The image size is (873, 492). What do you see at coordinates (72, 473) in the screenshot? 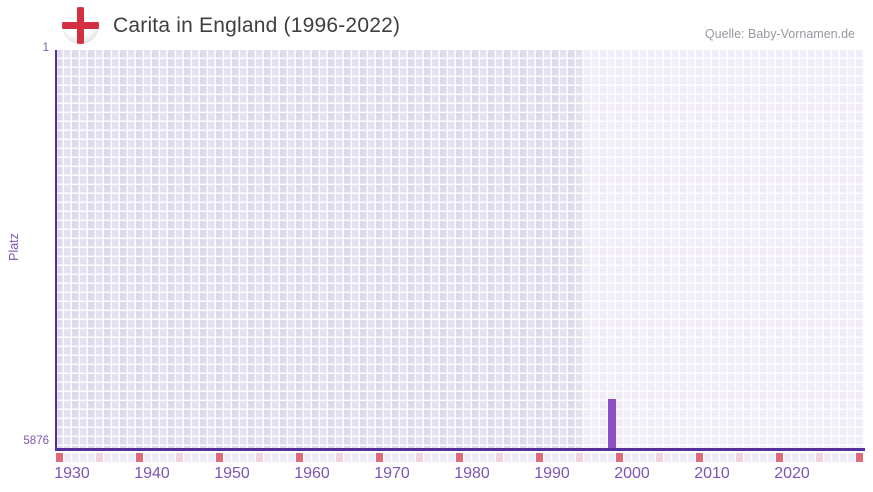
I see `x-tick-label-1930: 1930` at bounding box center [72, 473].